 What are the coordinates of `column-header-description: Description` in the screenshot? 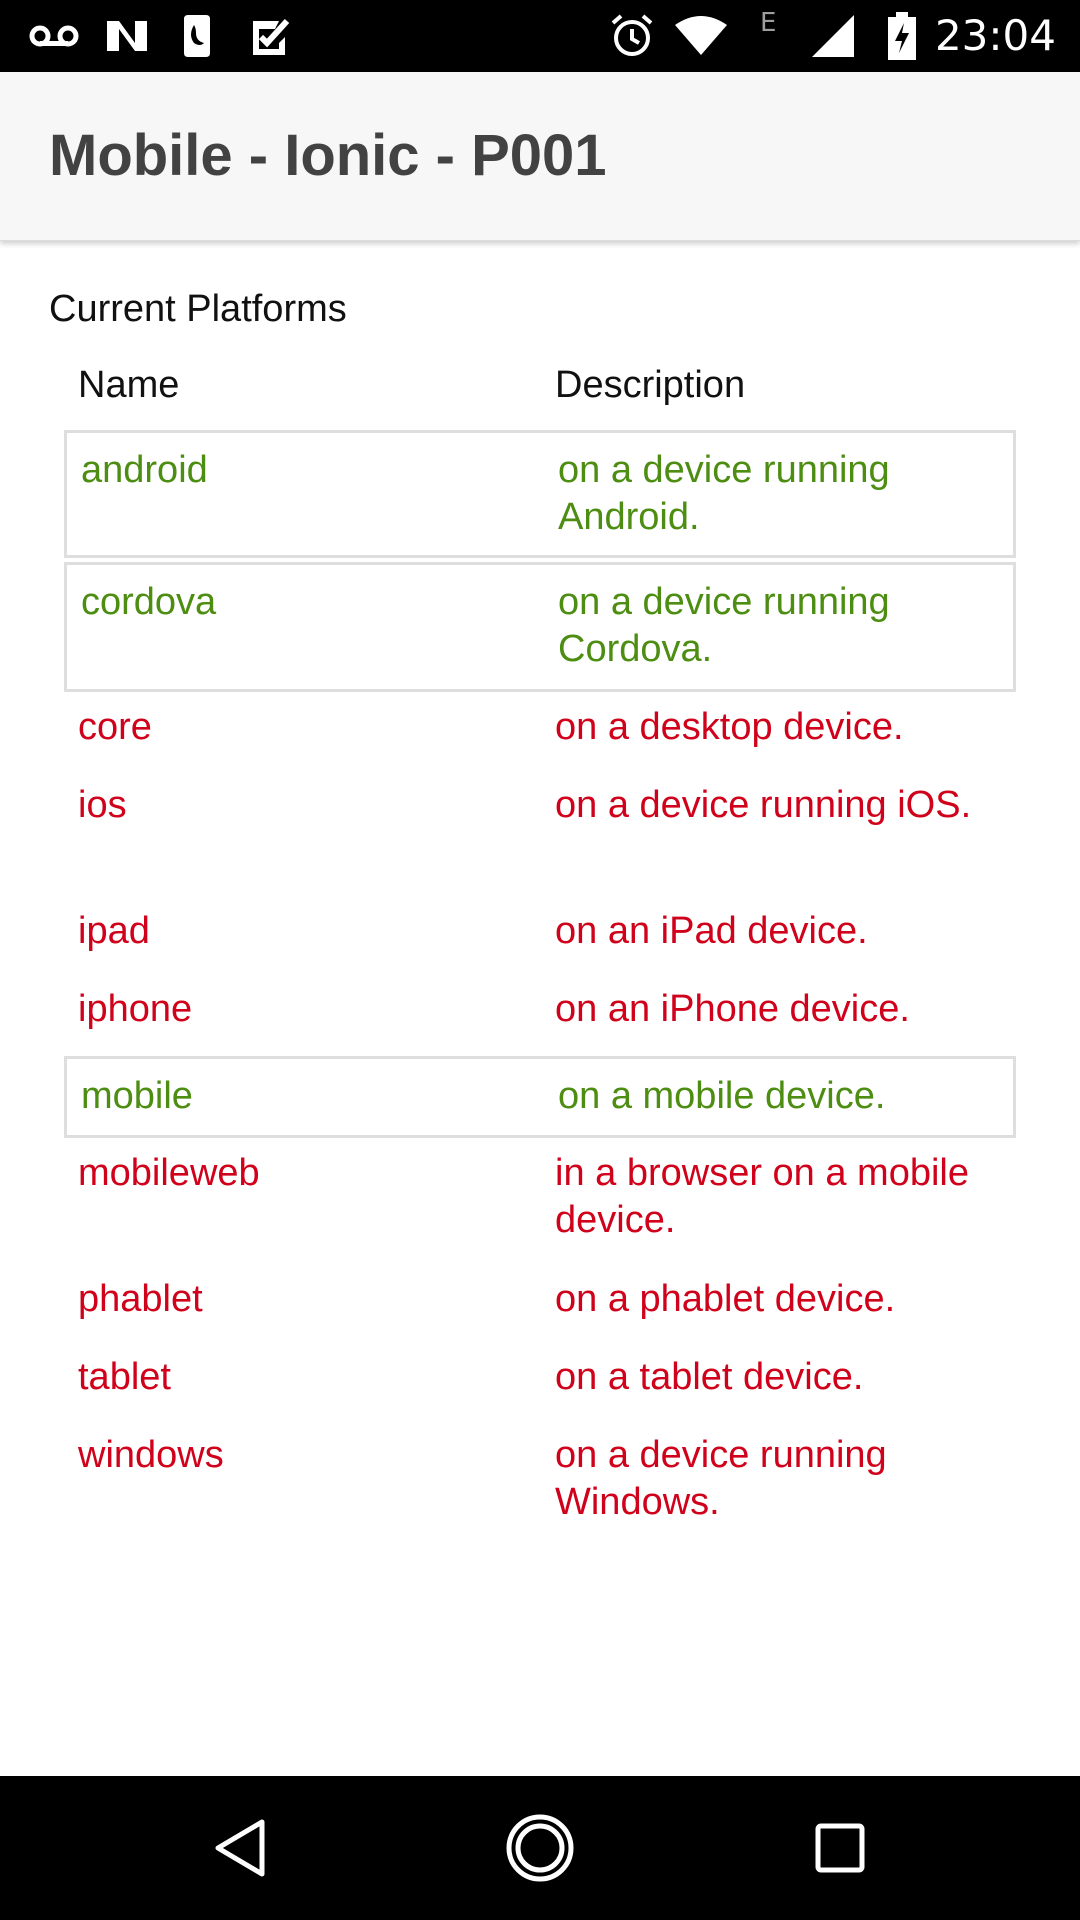 It's located at (650, 385).